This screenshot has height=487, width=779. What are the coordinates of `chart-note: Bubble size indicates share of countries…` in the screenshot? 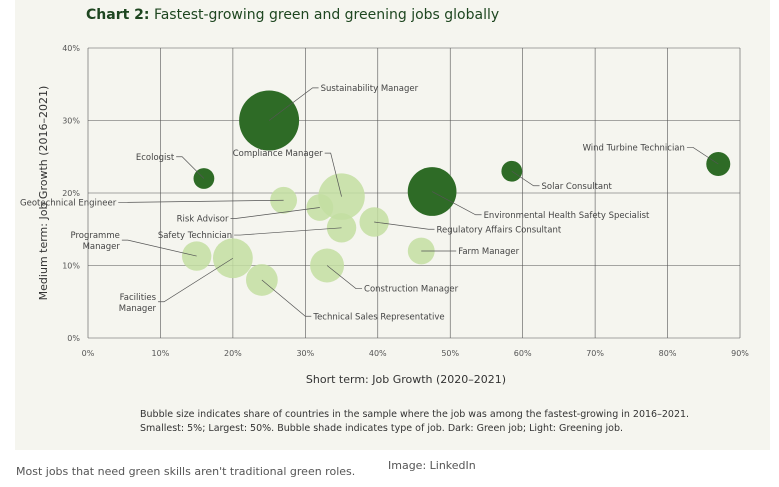 It's located at (414, 422).